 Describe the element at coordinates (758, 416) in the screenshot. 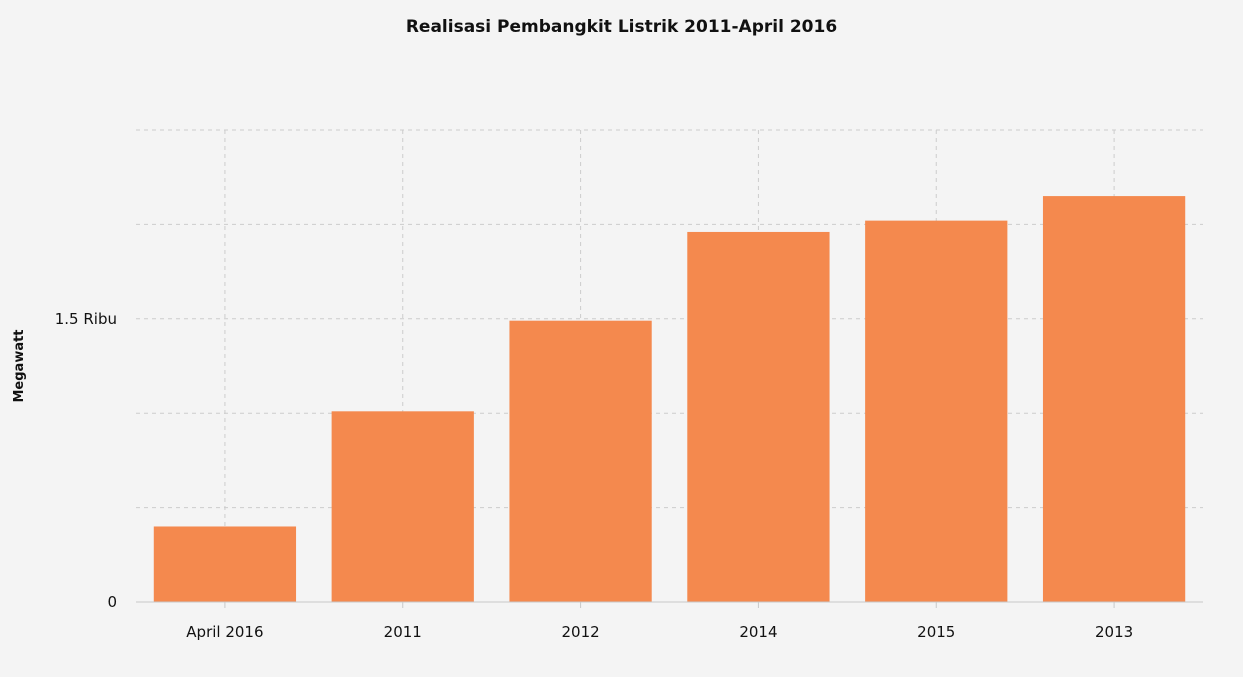

I see `bar-2014` at that location.